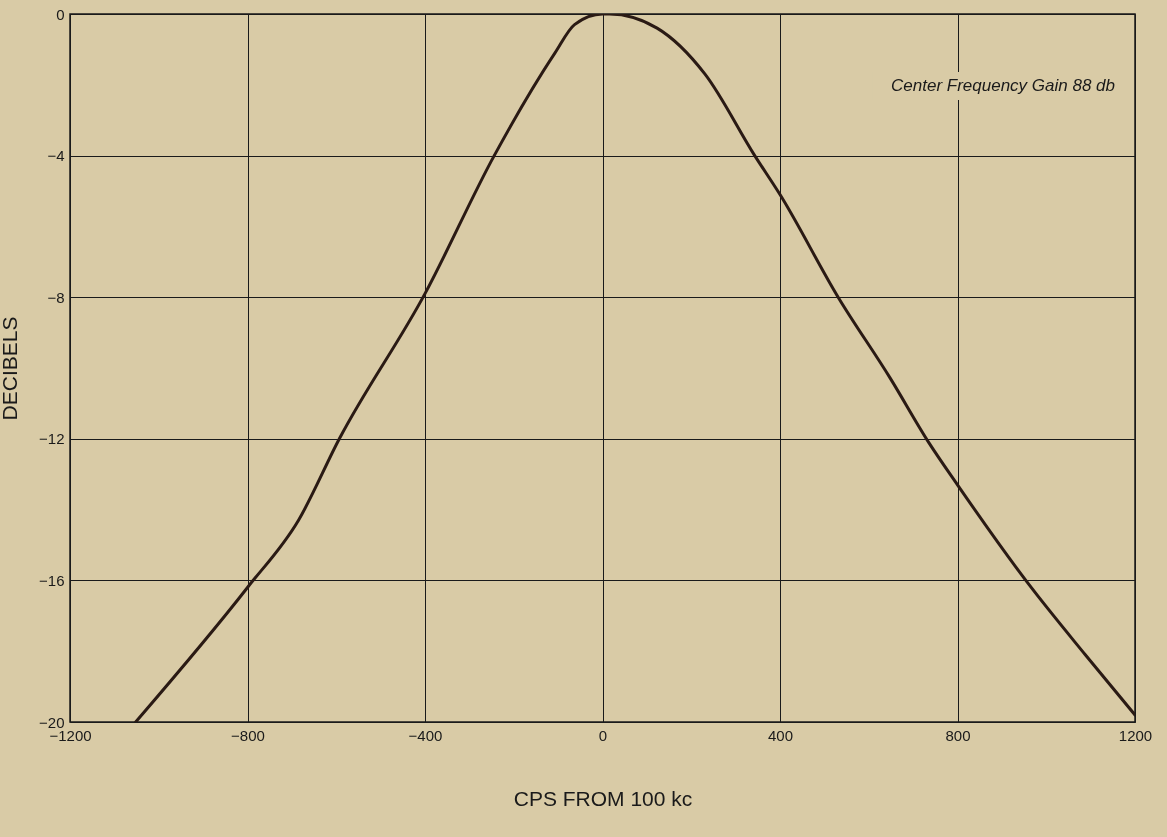 Image resolution: width=1167 pixels, height=837 pixels. I want to click on x-tick-label: −400, so click(425, 735).